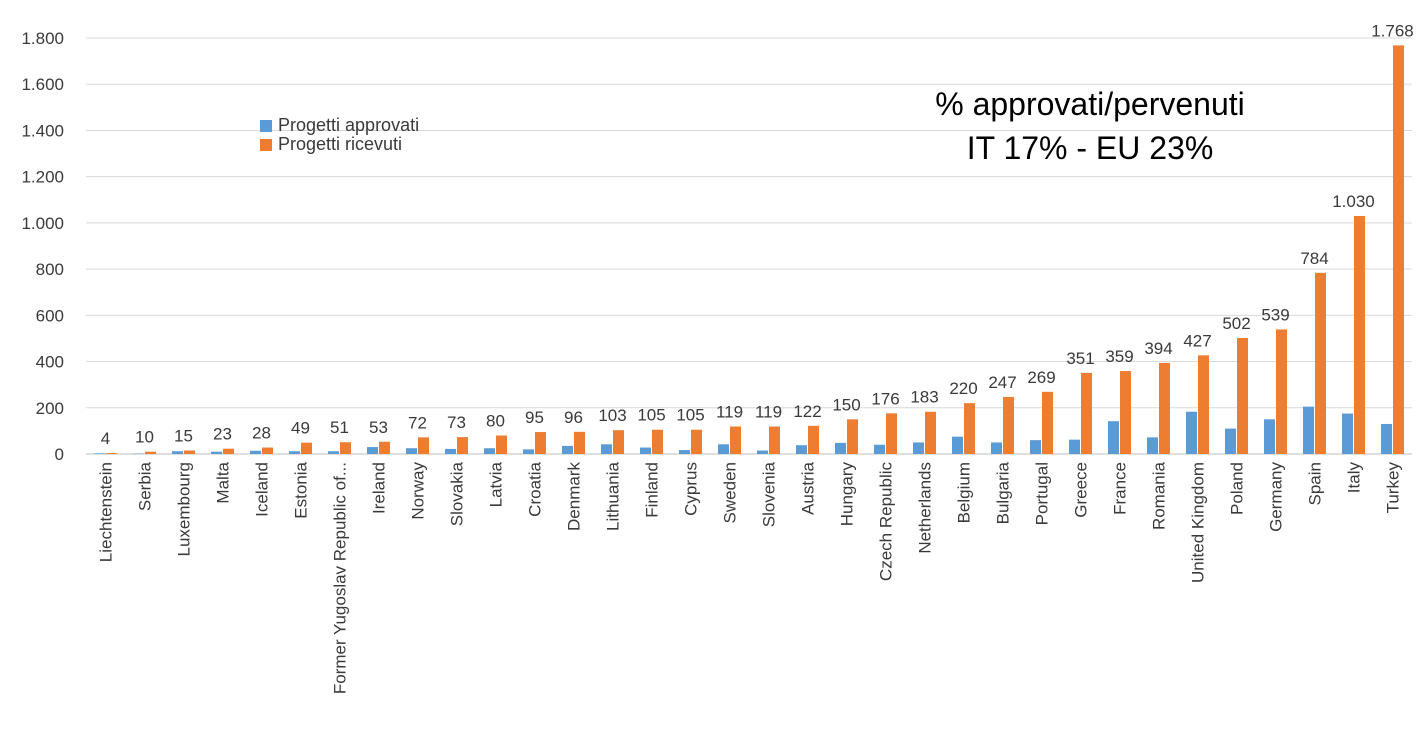 The width and height of the screenshot is (1427, 744). What do you see at coordinates (457, 493) in the screenshot?
I see `category-label: Slovakia` at bounding box center [457, 493].